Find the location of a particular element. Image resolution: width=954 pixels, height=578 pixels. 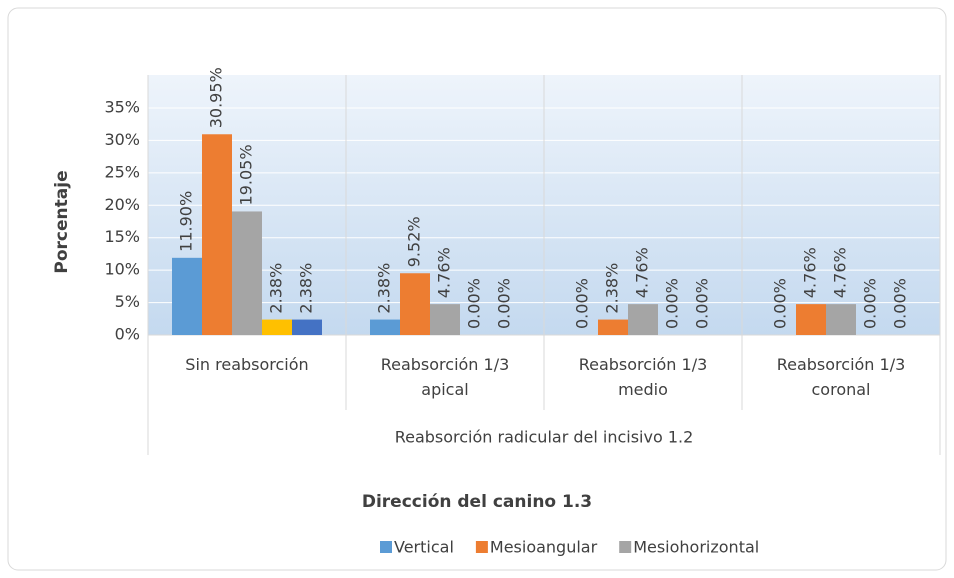

data-label: 19.05% is located at coordinates (246, 174).